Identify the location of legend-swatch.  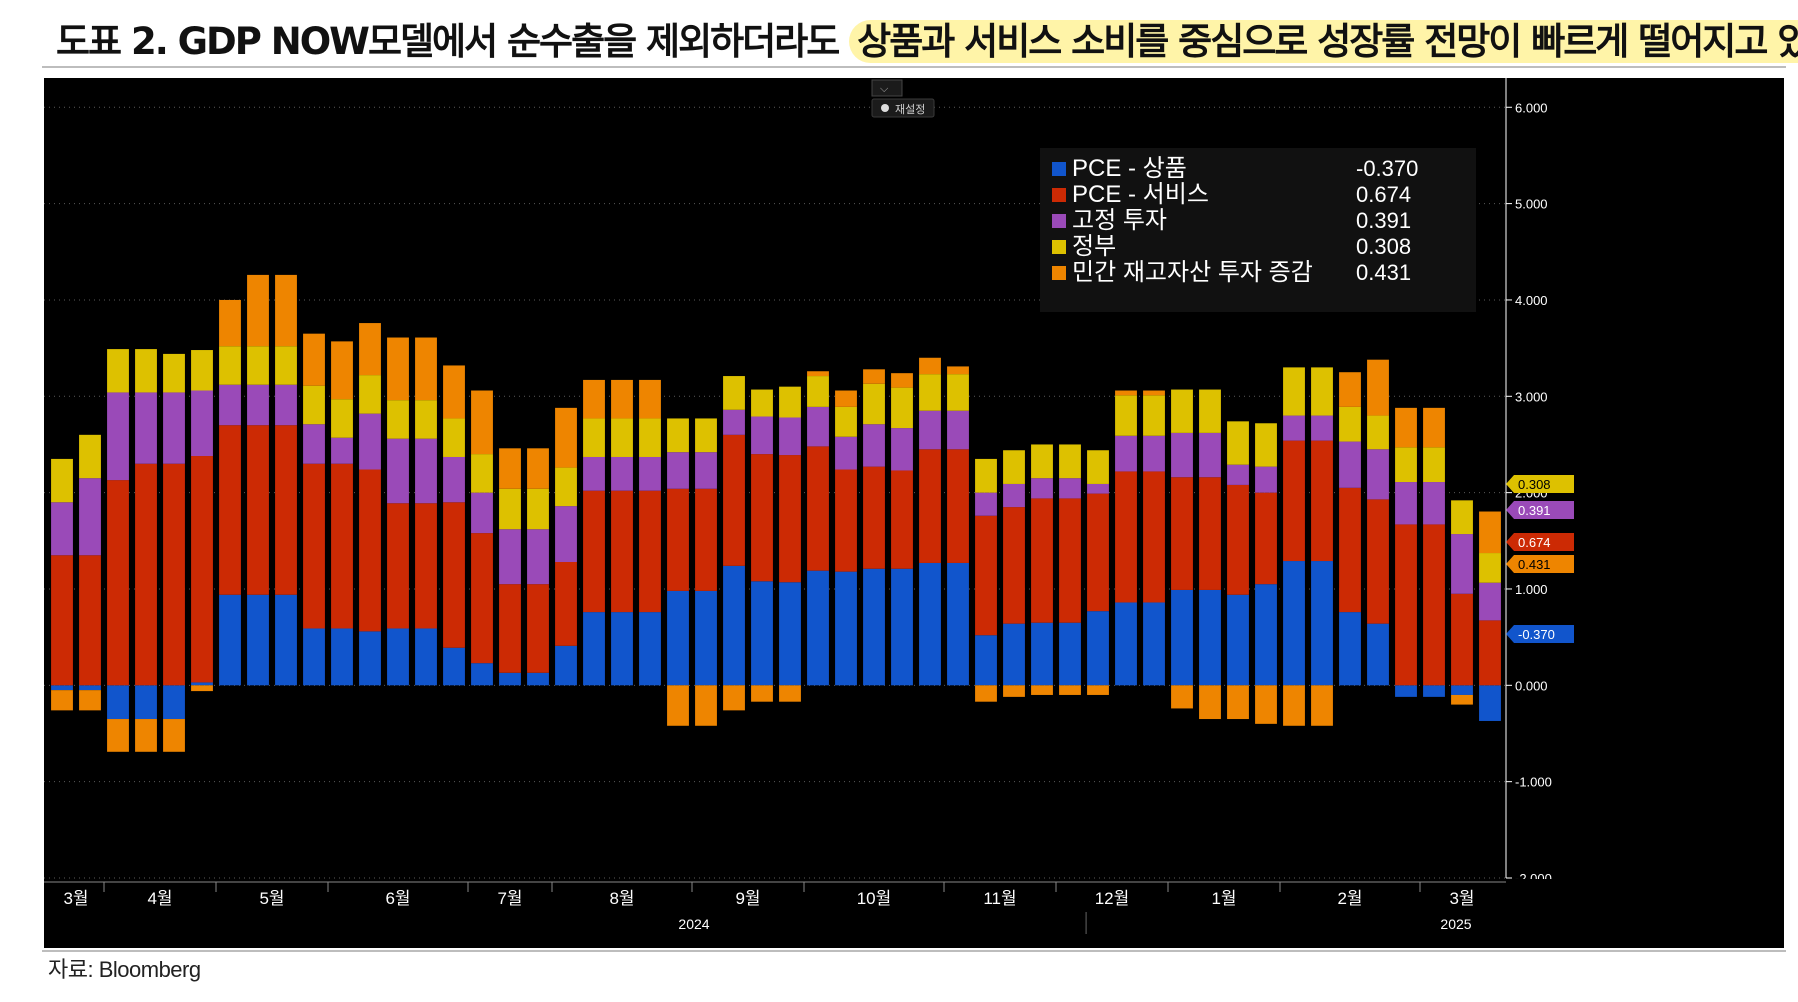
(1059, 195).